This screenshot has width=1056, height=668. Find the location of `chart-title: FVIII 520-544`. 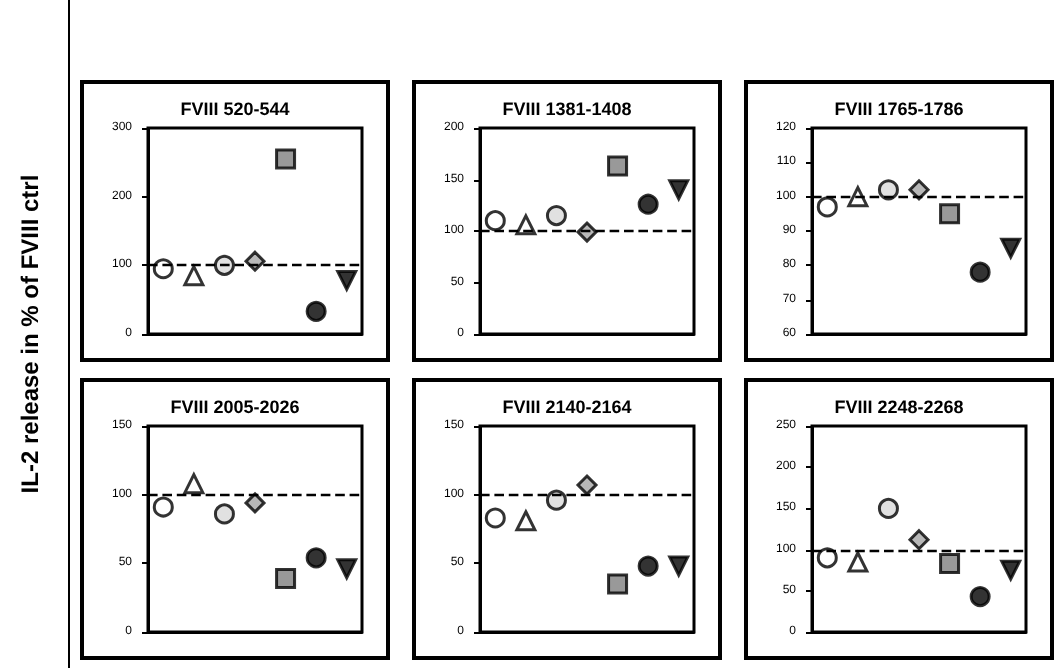

chart-title: FVIII 520-544 is located at coordinates (235, 109).